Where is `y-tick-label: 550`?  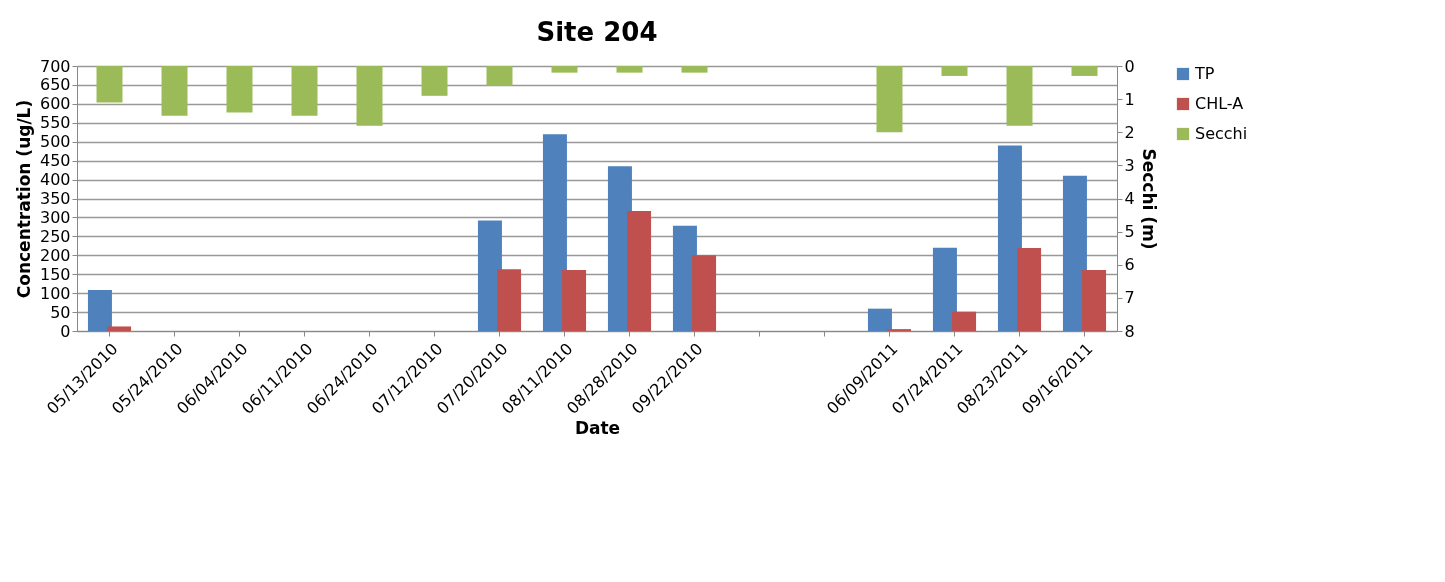 y-tick-label: 550 is located at coordinates (55, 123).